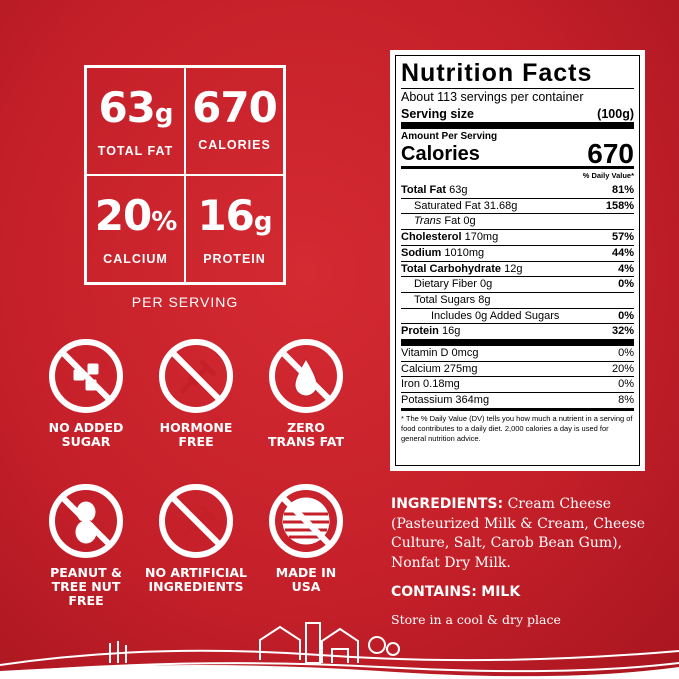 This screenshot has height=679, width=679. I want to click on stat-value: 16, so click(225, 215).